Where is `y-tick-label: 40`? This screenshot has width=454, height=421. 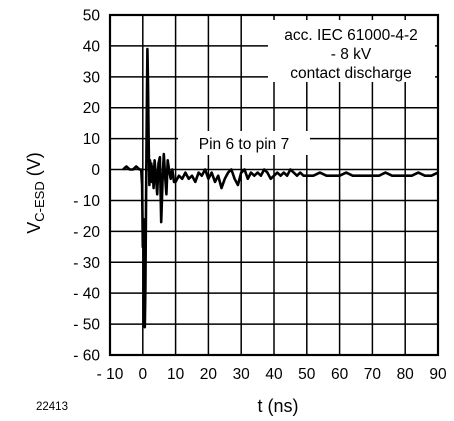
y-tick-label: 40 is located at coordinates (92, 46).